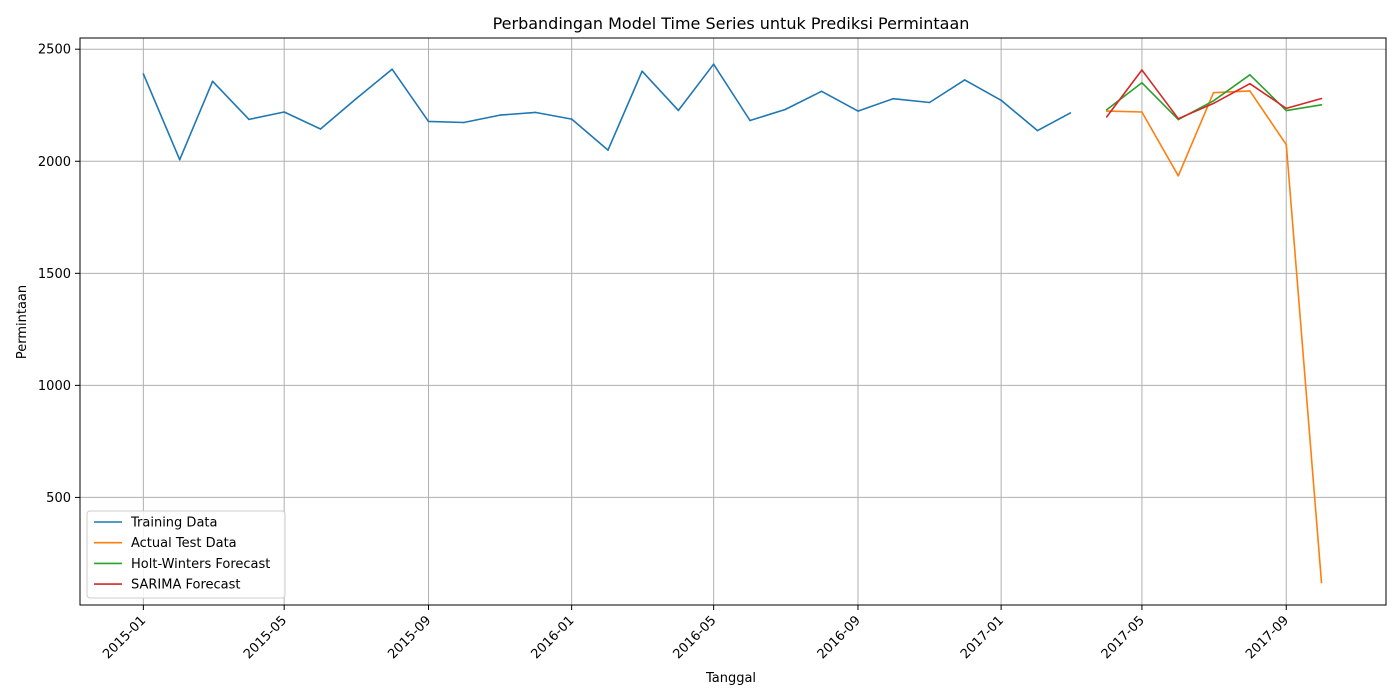 The width and height of the screenshot is (1400, 700). I want to click on legend-label: Actual Test Data, so click(184, 543).